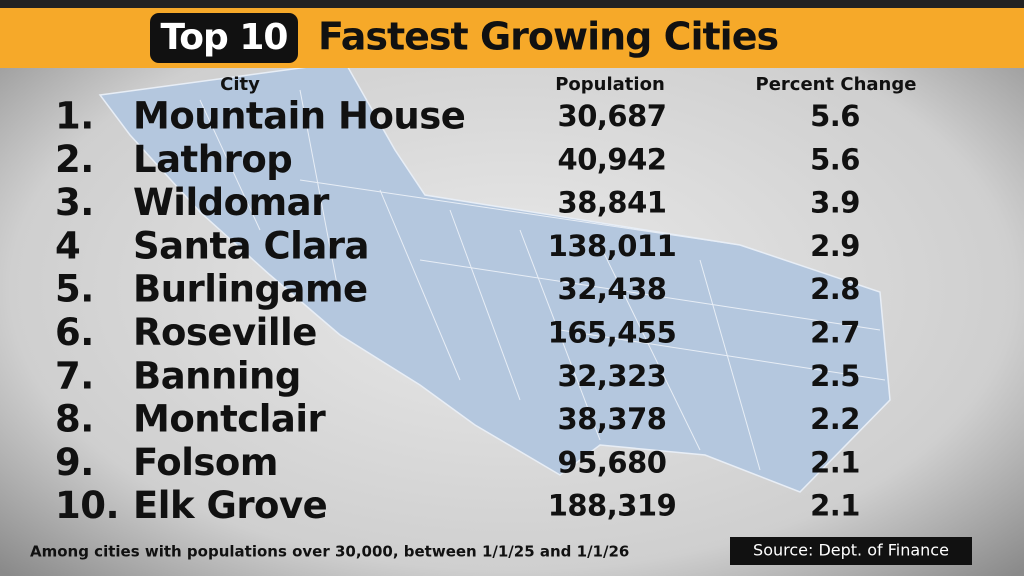 The image size is (1024, 580). I want to click on column-header: Population, so click(610, 84).